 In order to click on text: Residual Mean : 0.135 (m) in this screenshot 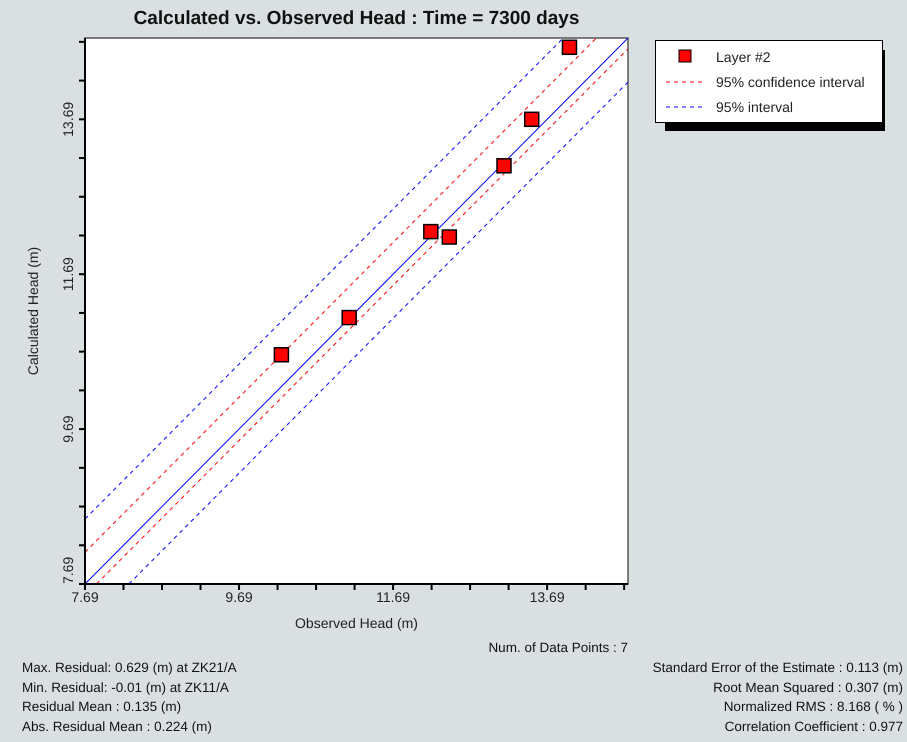, I will do `click(102, 707)`.